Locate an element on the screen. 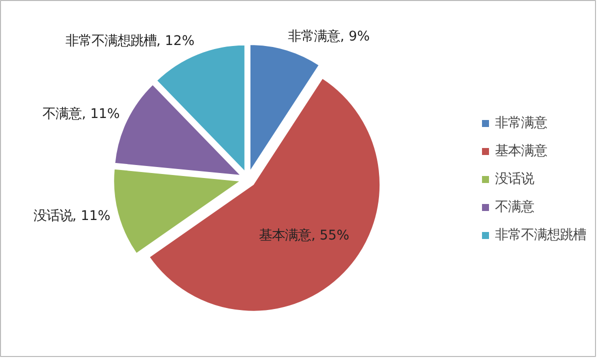 This screenshot has height=361, width=600. data-label: 没话说, 11% is located at coordinates (71, 216).